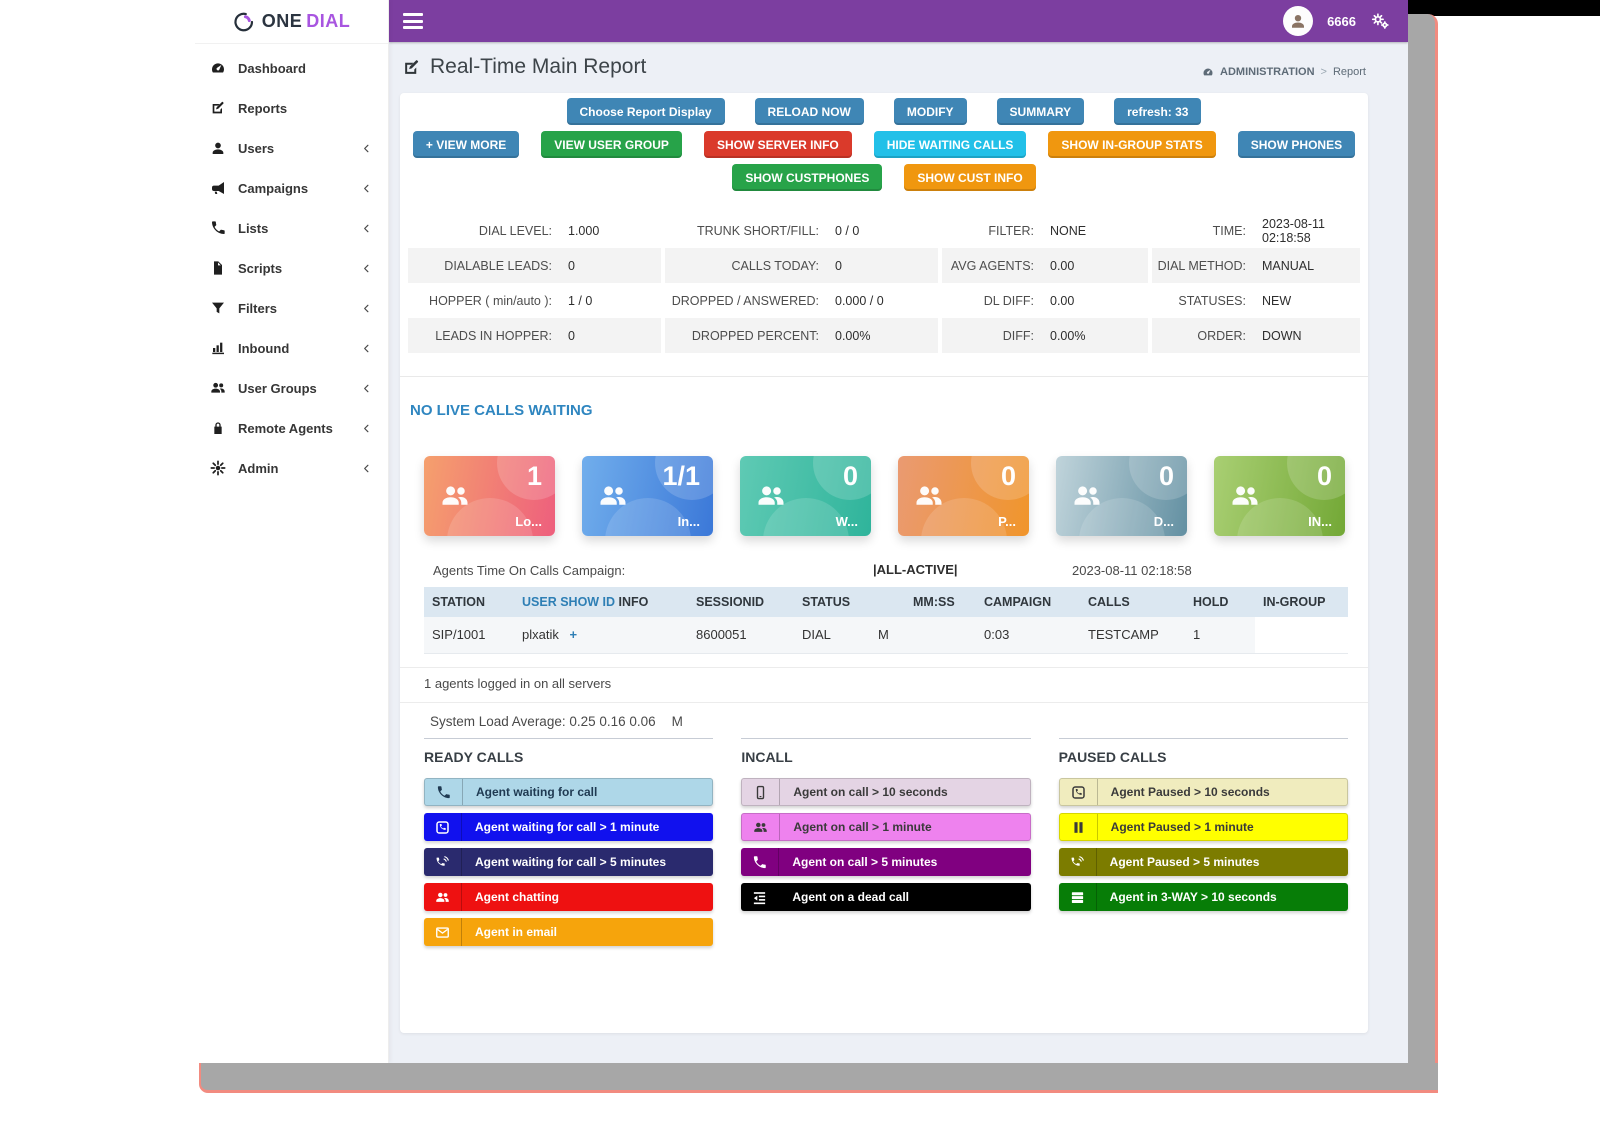 Image resolution: width=1600 pixels, height=1123 pixels. I want to click on agent-status: DIAL, so click(832, 635).